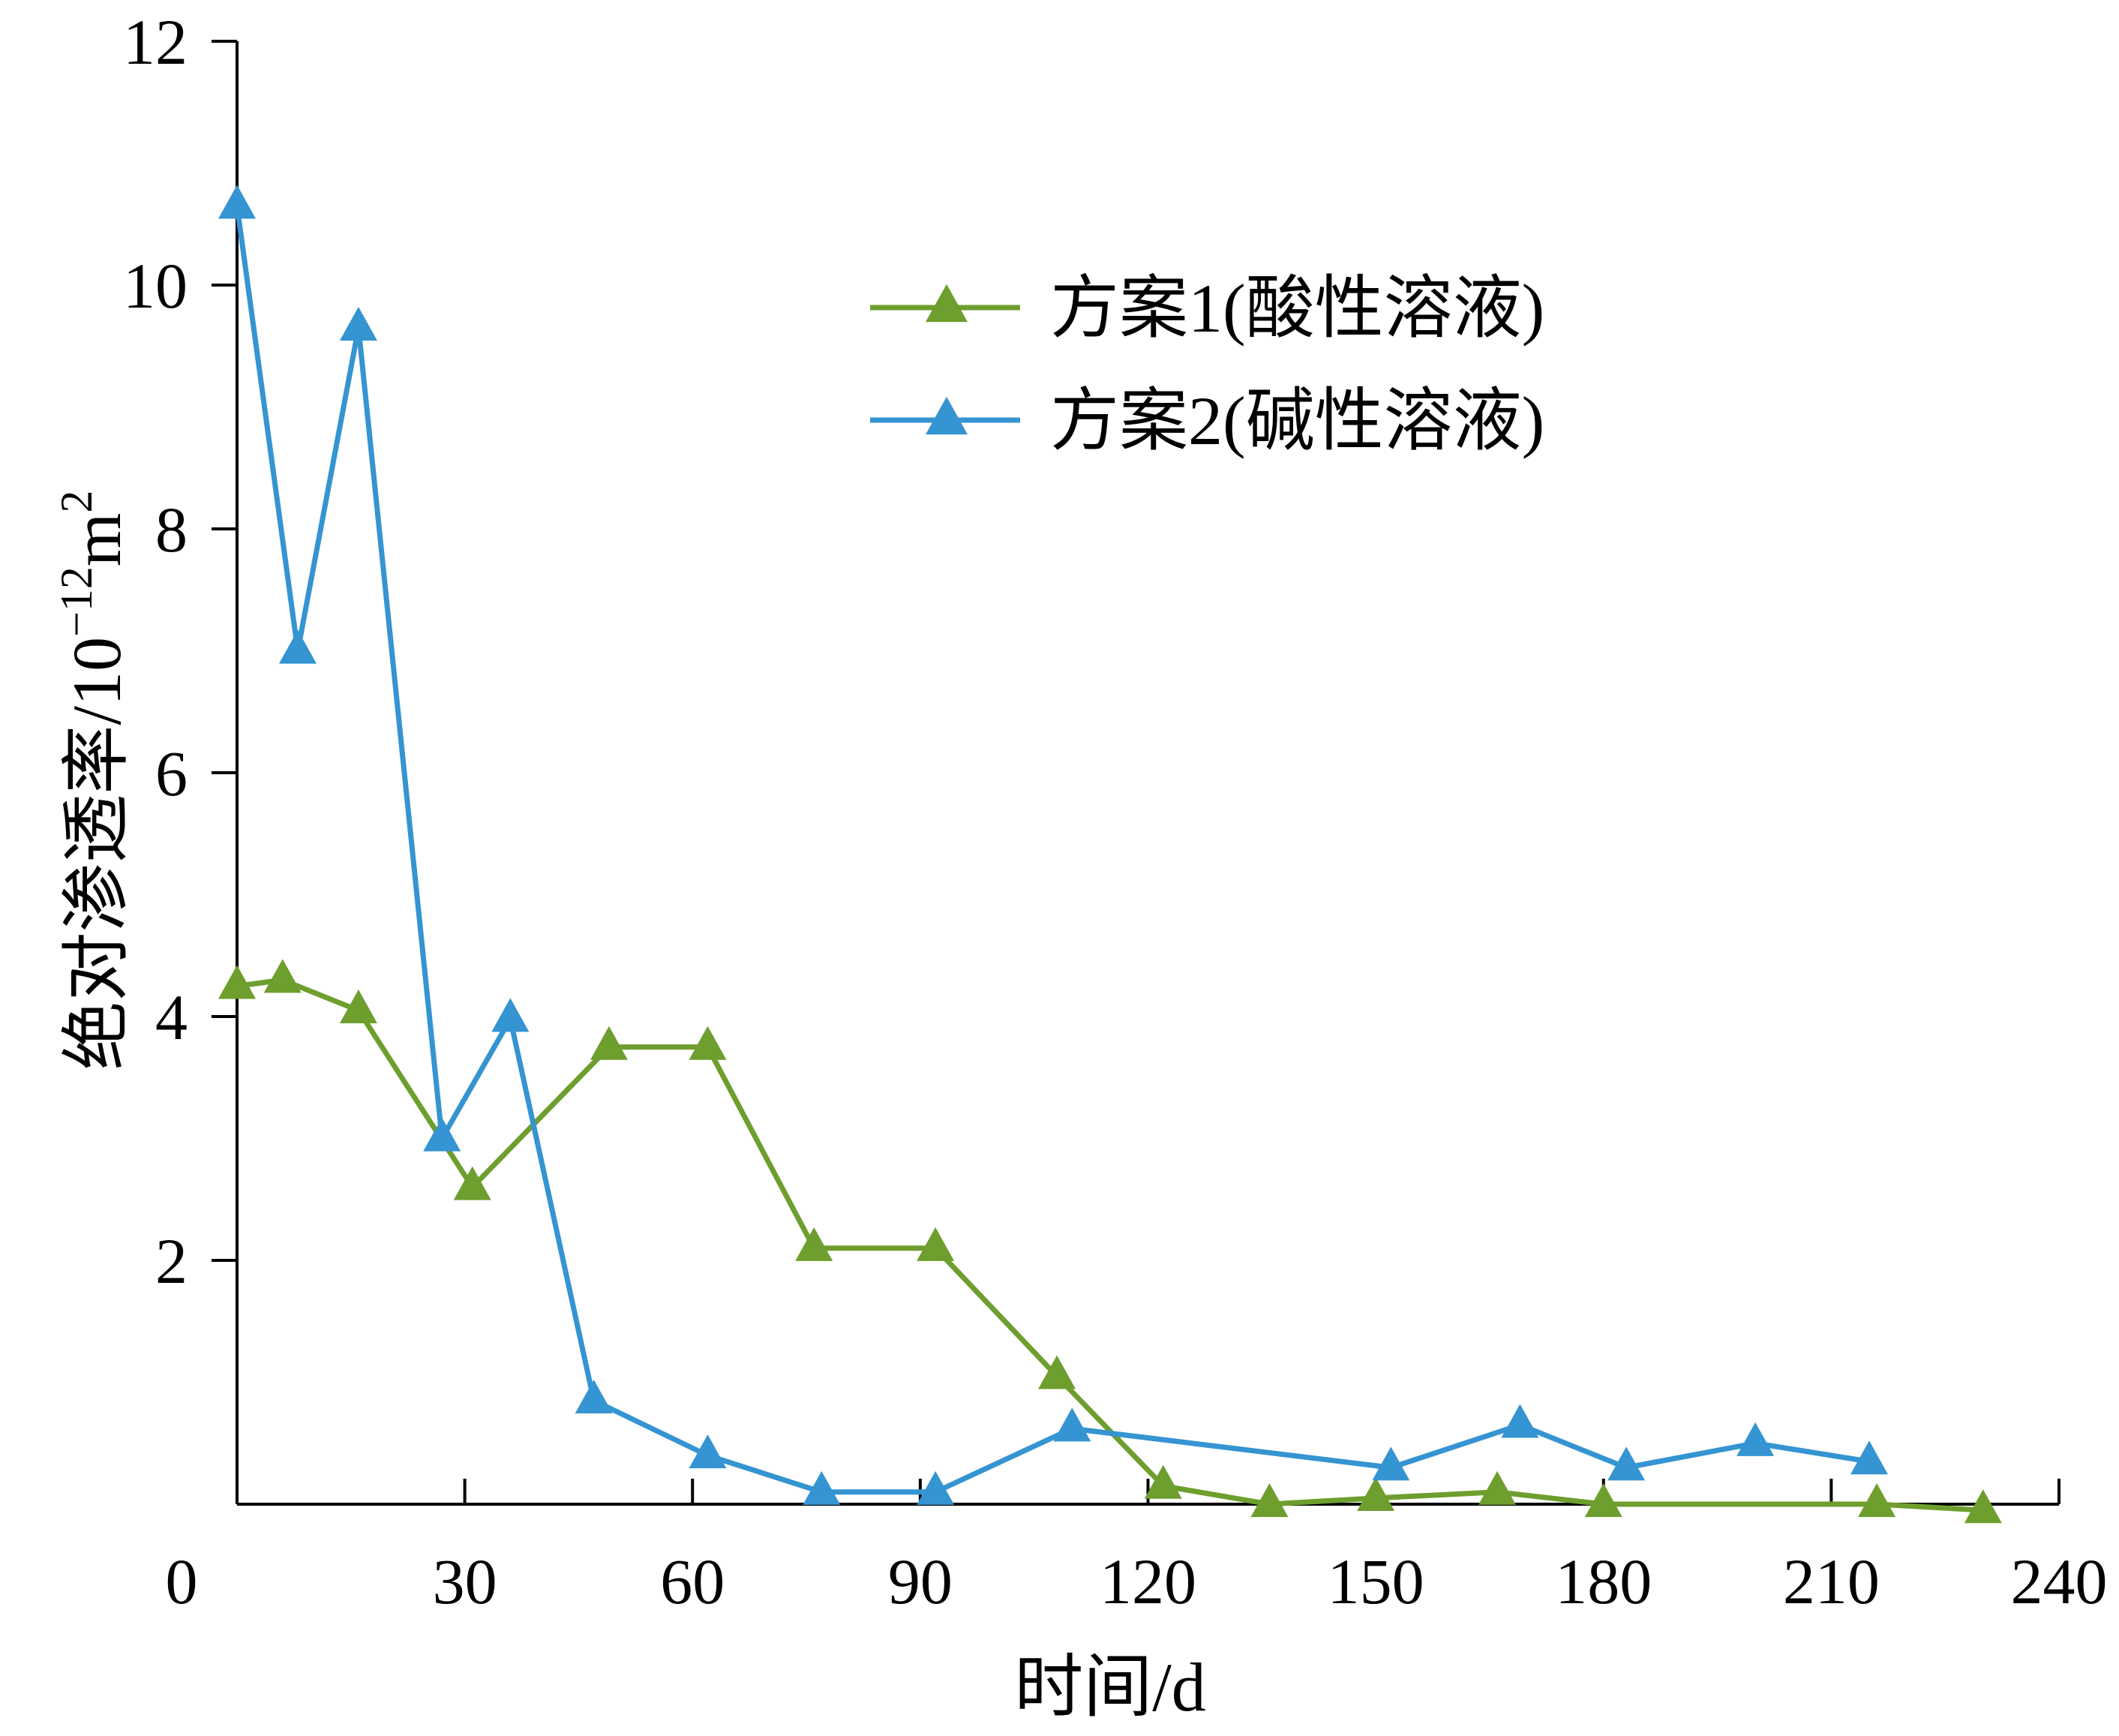 Image resolution: width=2119 pixels, height=1736 pixels. Describe the element at coordinates (172, 530) in the screenshot. I see `y-tick-label: 8` at that location.